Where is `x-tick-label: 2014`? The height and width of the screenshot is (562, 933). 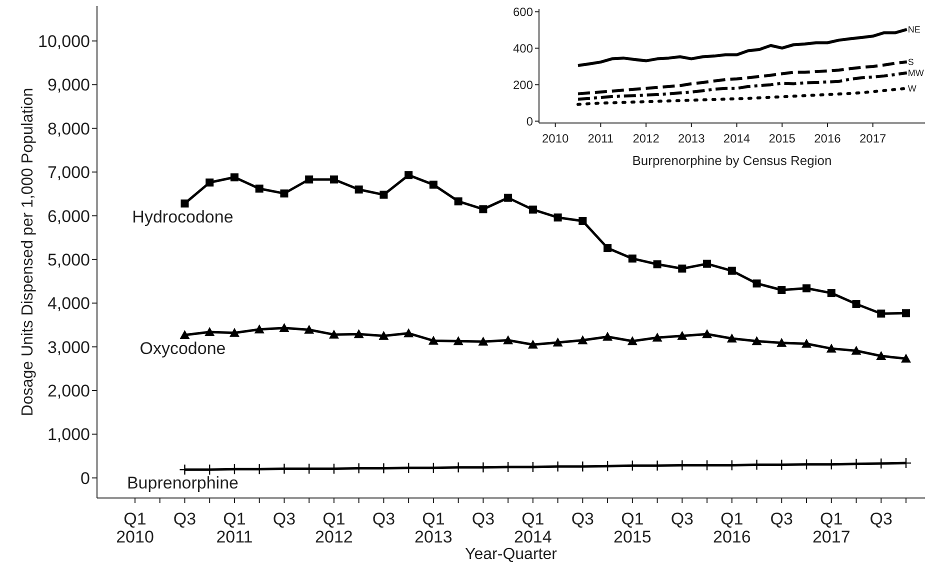
x-tick-label: 2014 is located at coordinates (736, 139).